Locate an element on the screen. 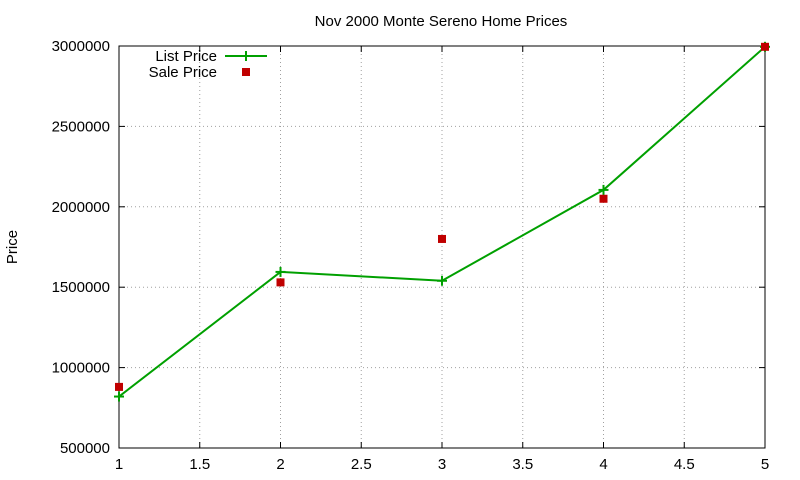 This screenshot has height=480, width=800. legend-label: List Price is located at coordinates (186, 56).